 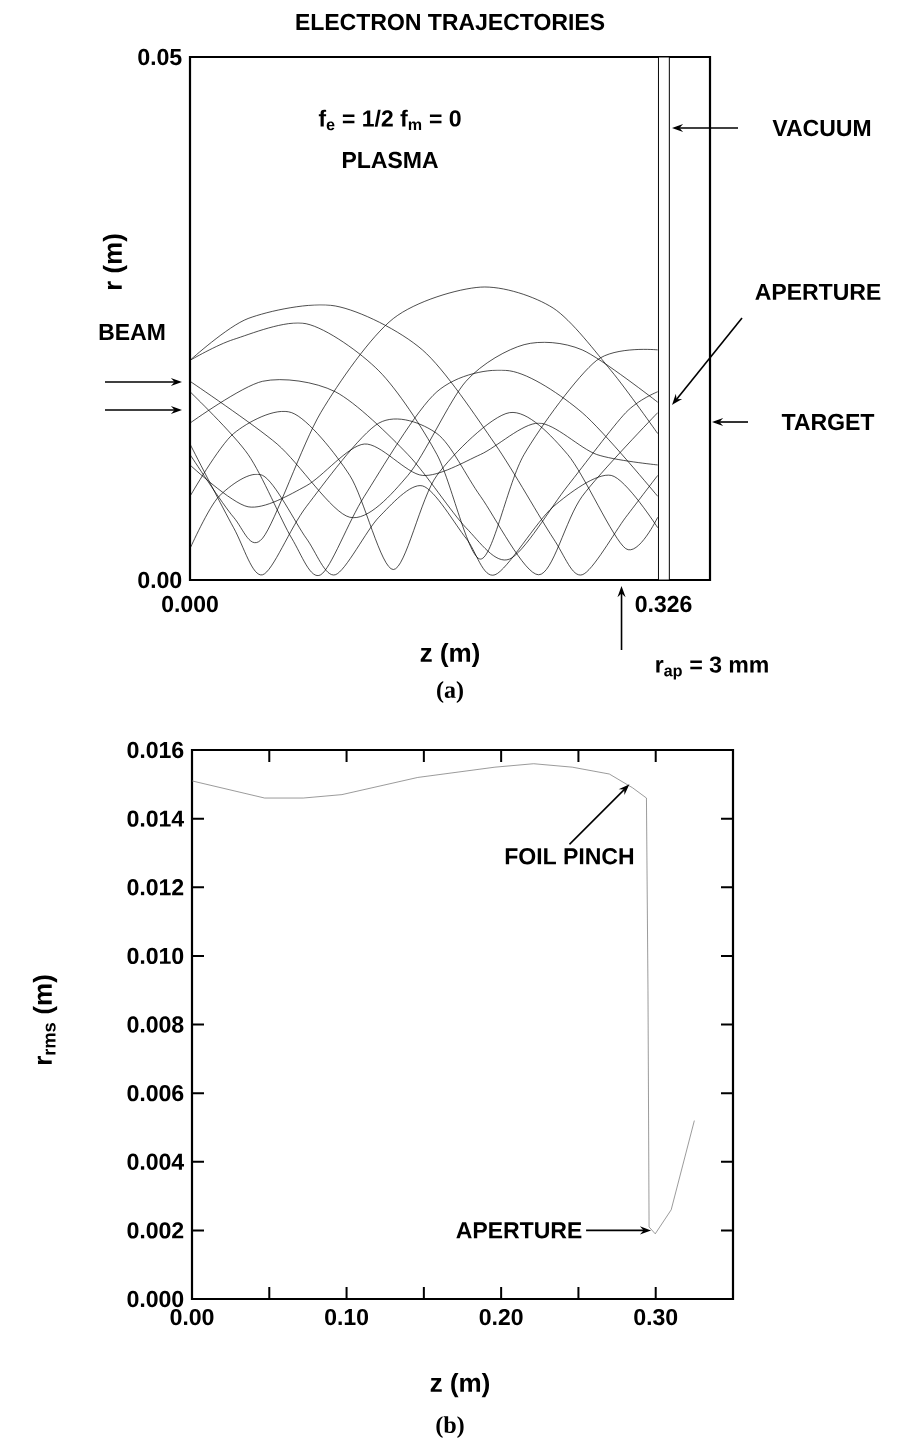 What do you see at coordinates (450, 692) in the screenshot?
I see `text: (a)` at bounding box center [450, 692].